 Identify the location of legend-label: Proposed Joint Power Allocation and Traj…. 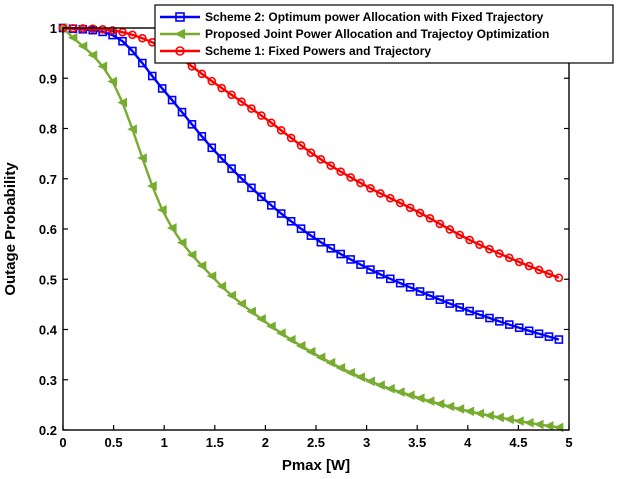
(377, 34).